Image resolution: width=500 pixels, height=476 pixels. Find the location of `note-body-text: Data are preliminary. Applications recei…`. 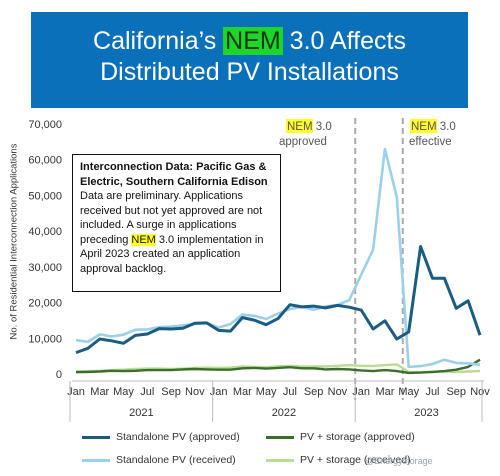

note-body-text: Data are preliminary. Applications recei… is located at coordinates (171, 218).